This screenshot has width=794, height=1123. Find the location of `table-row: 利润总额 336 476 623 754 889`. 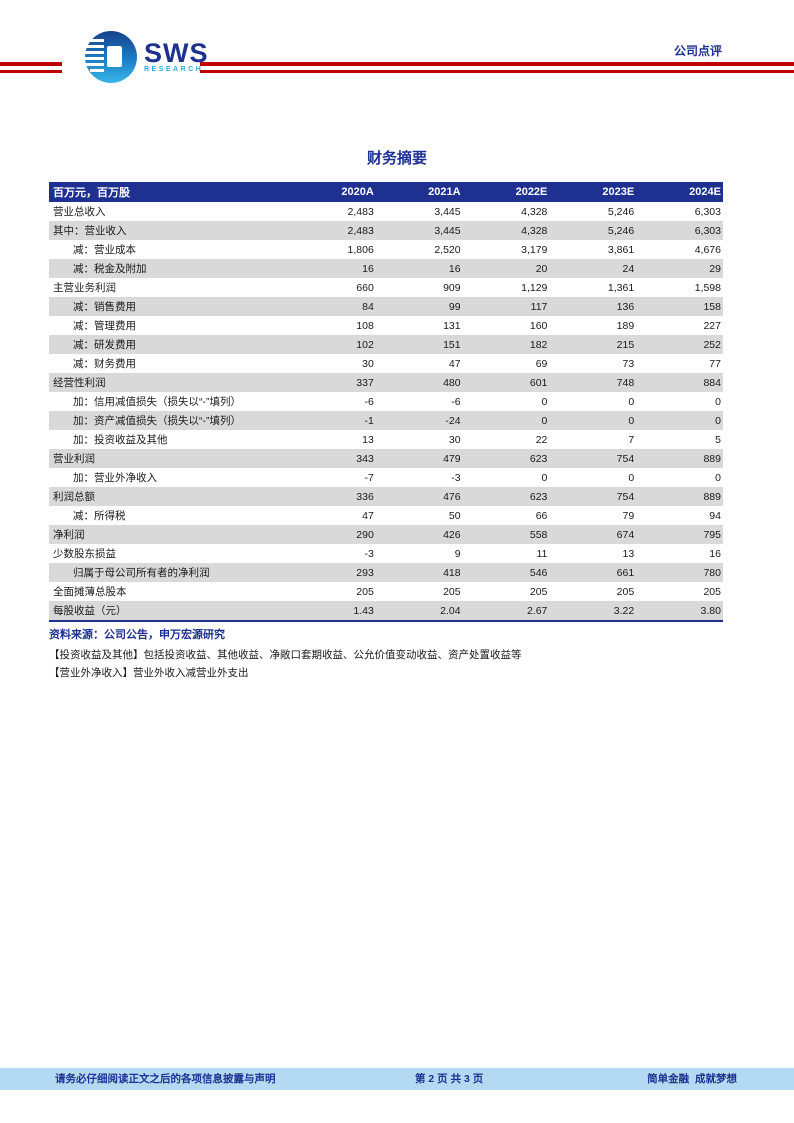

table-row: 利润总额 336 476 623 754 889 is located at coordinates (386, 496).